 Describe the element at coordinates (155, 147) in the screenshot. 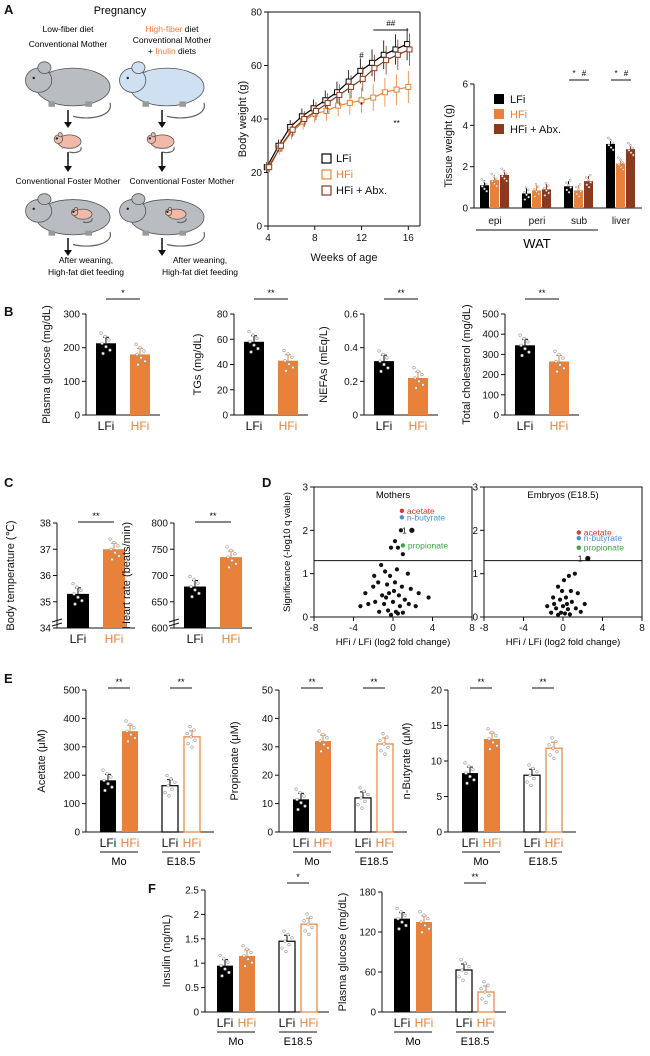

I see `pup-right-leg-front` at that location.